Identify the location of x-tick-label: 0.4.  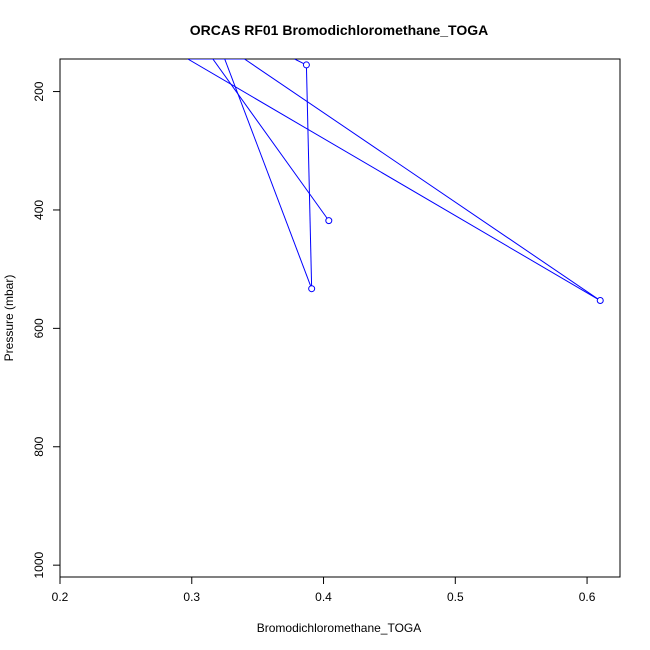
(323, 597).